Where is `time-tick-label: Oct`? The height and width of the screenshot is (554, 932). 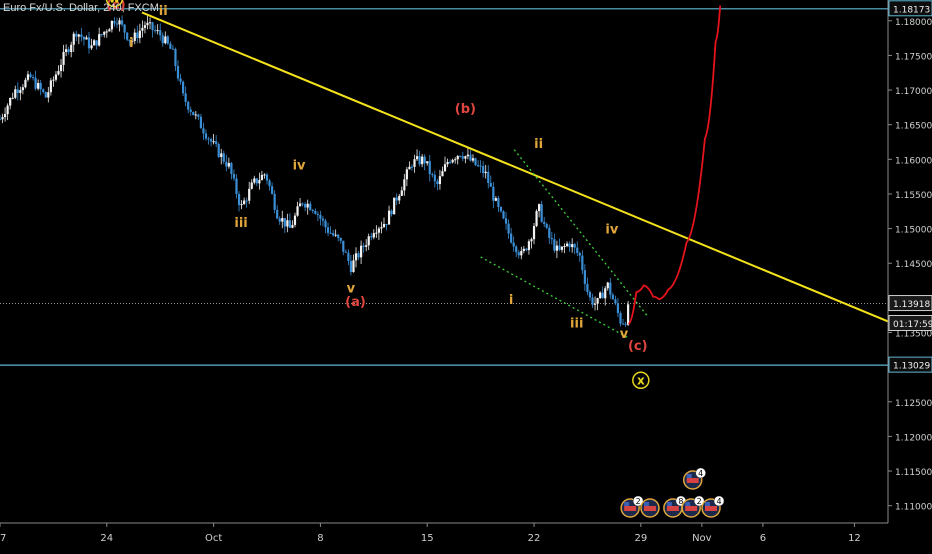 time-tick-label: Oct is located at coordinates (213, 538).